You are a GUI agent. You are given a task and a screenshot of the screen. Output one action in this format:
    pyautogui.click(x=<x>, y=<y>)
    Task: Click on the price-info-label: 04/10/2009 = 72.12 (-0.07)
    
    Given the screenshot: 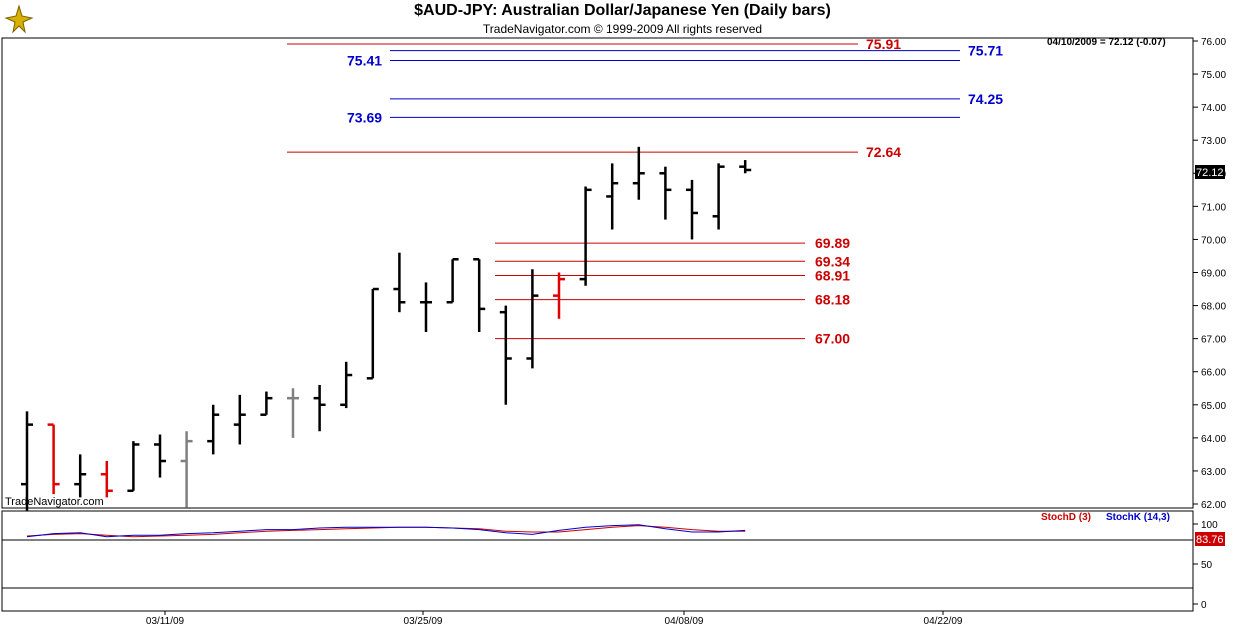 What is the action you would take?
    pyautogui.click(x=1106, y=42)
    